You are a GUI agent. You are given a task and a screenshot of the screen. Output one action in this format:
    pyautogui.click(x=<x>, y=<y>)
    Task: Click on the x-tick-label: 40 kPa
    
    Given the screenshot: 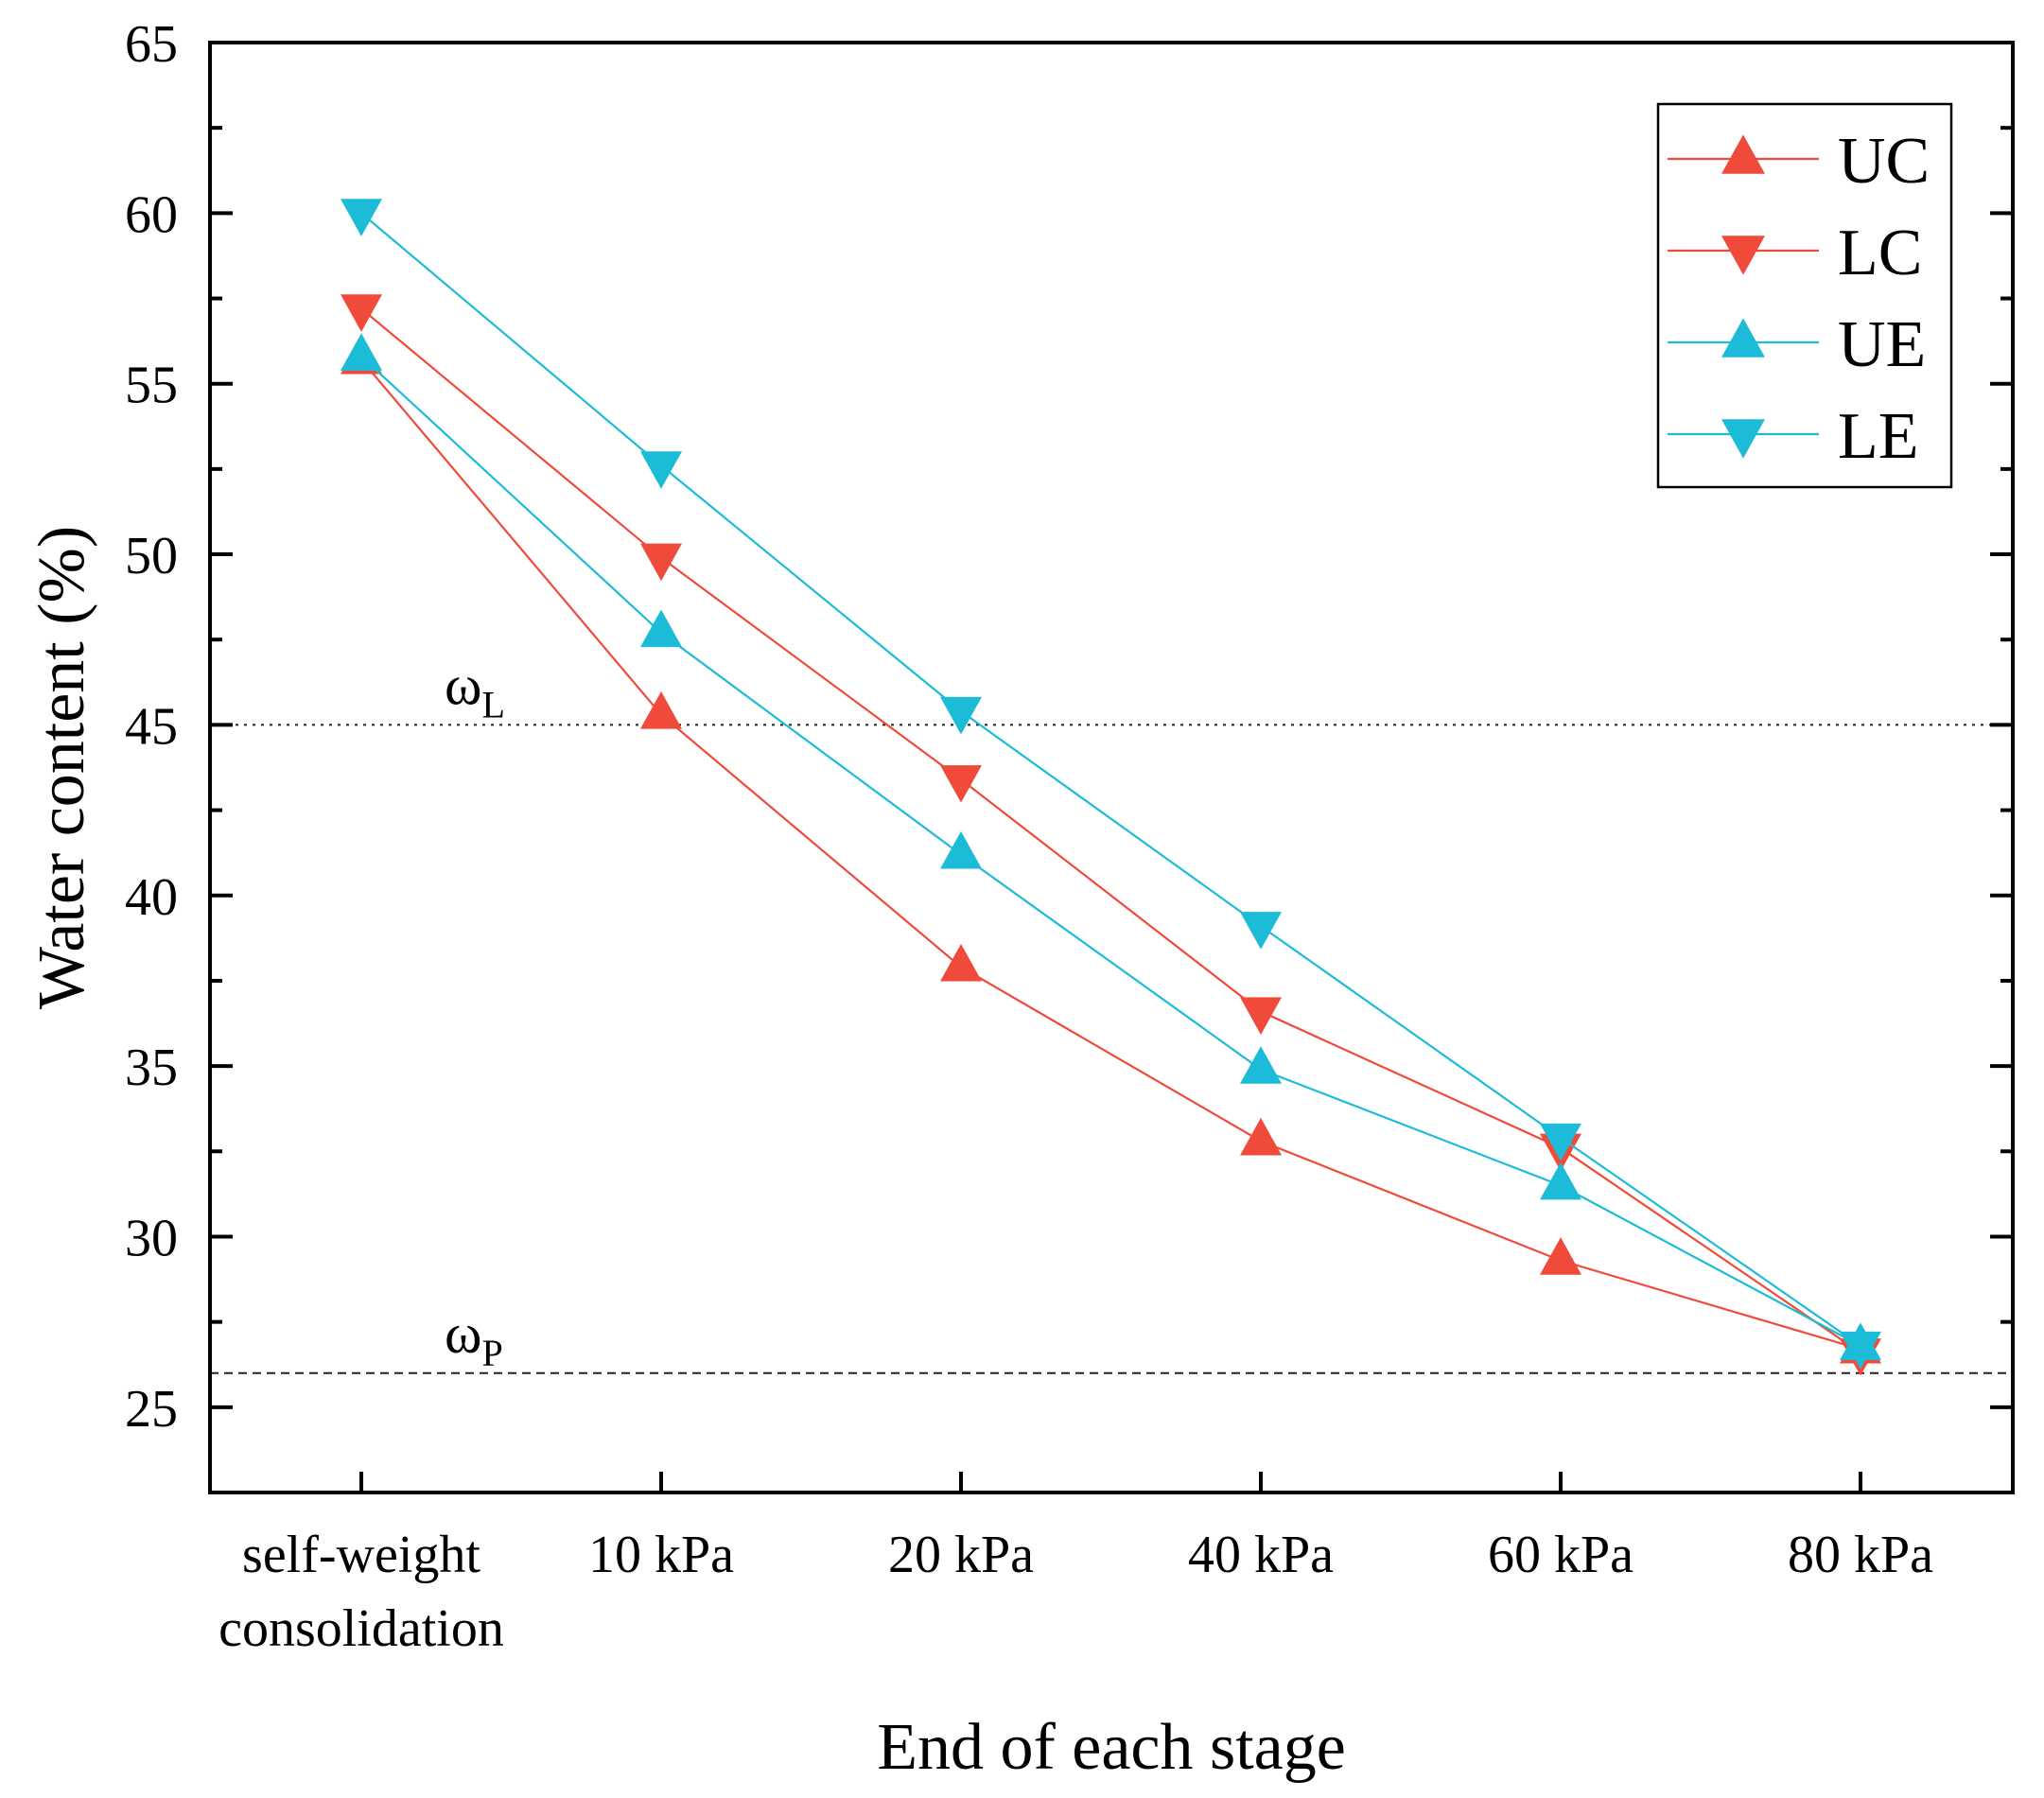 What is the action you would take?
    pyautogui.click(x=1261, y=1555)
    